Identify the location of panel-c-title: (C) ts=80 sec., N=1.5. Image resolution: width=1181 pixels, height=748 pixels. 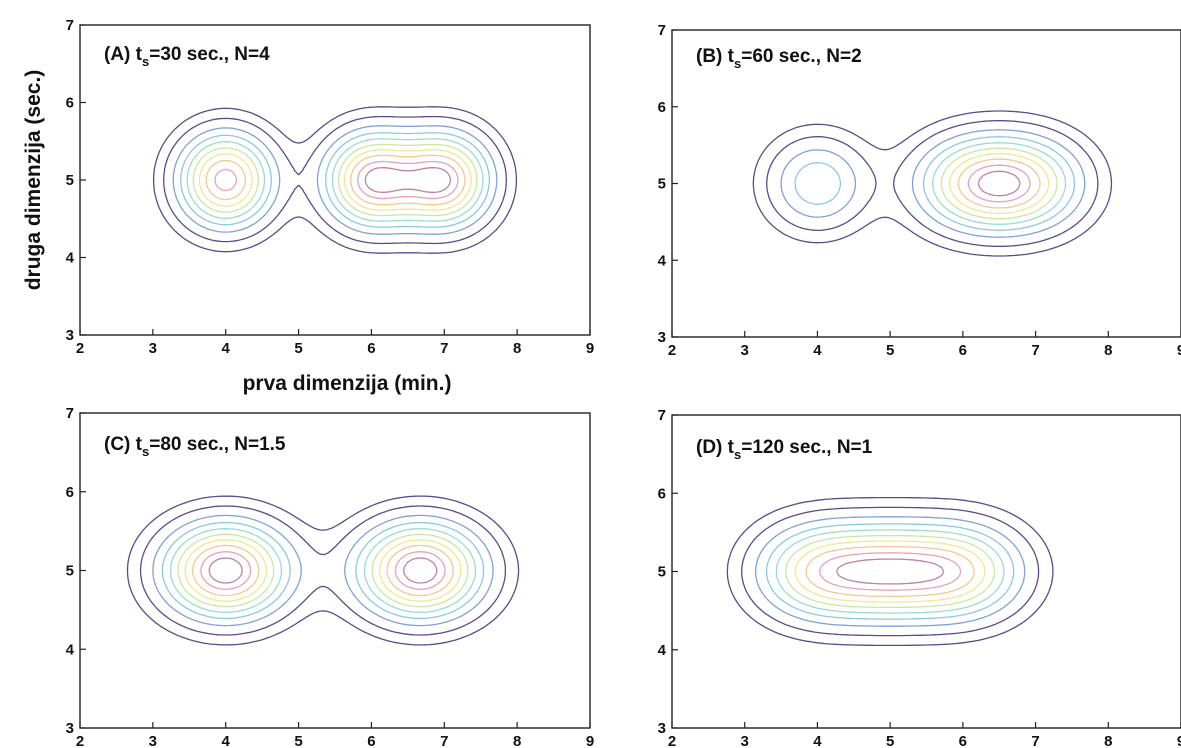
(195, 446).